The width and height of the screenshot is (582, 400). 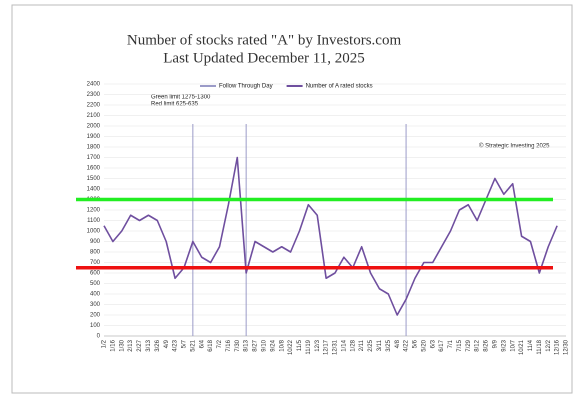 What do you see at coordinates (95, 305) in the screenshot?
I see `y-tick-label: 300` at bounding box center [95, 305].